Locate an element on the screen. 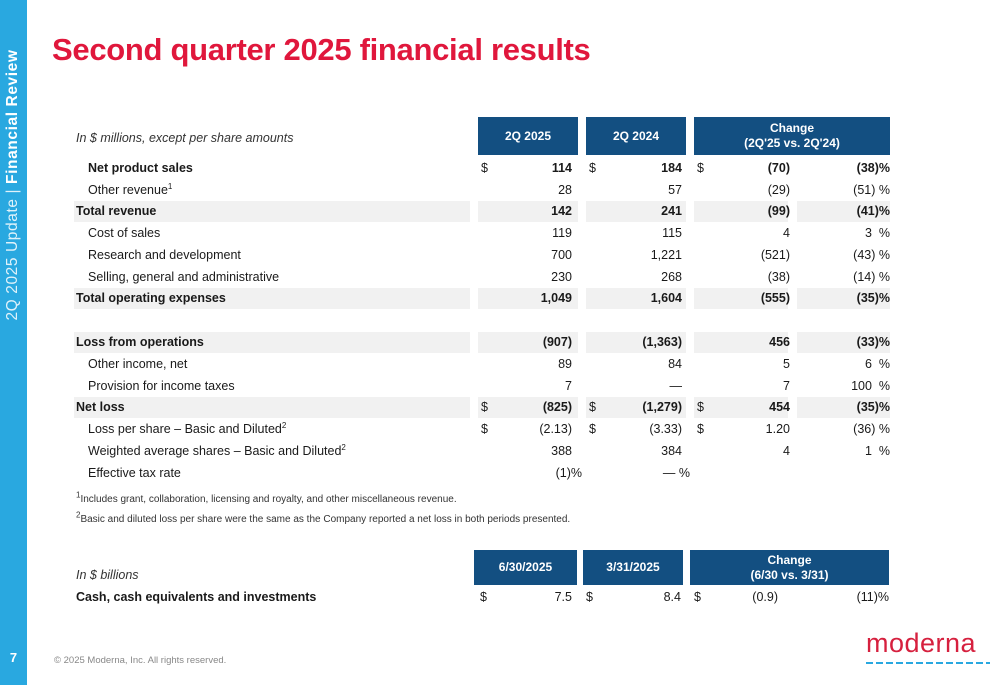 The width and height of the screenshot is (1000, 685). row-label-text: Loss from operations is located at coordinates (140, 342).